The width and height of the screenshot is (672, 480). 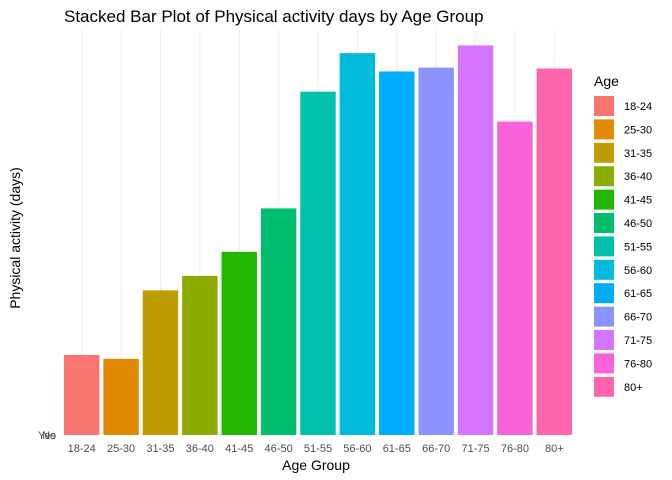 I want to click on legend-label: 76-80, so click(x=638, y=364).